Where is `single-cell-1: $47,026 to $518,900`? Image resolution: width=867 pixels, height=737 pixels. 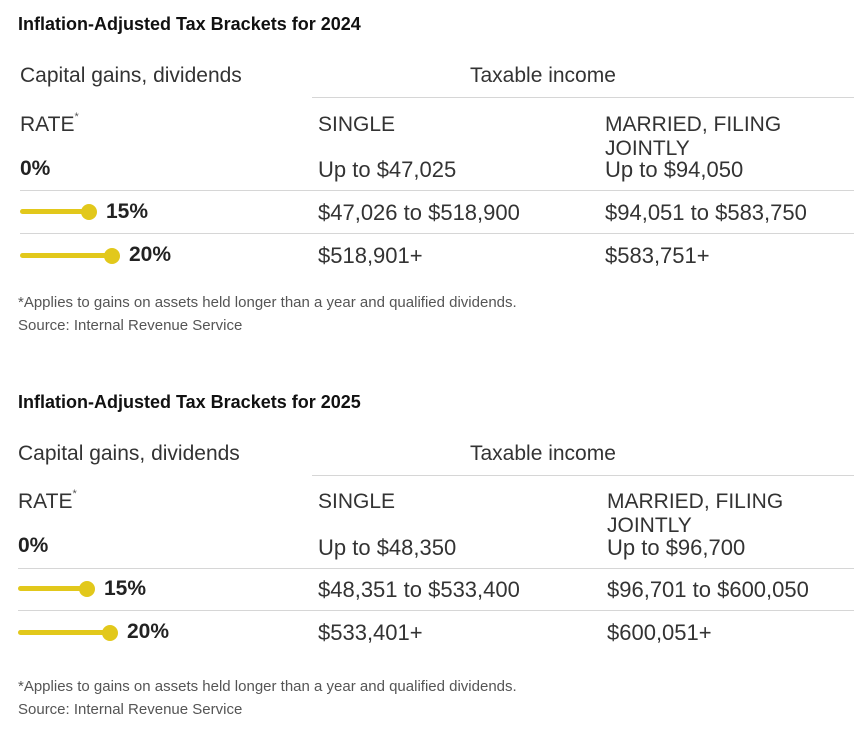
single-cell-1: $47,026 to $518,900 is located at coordinates (419, 212).